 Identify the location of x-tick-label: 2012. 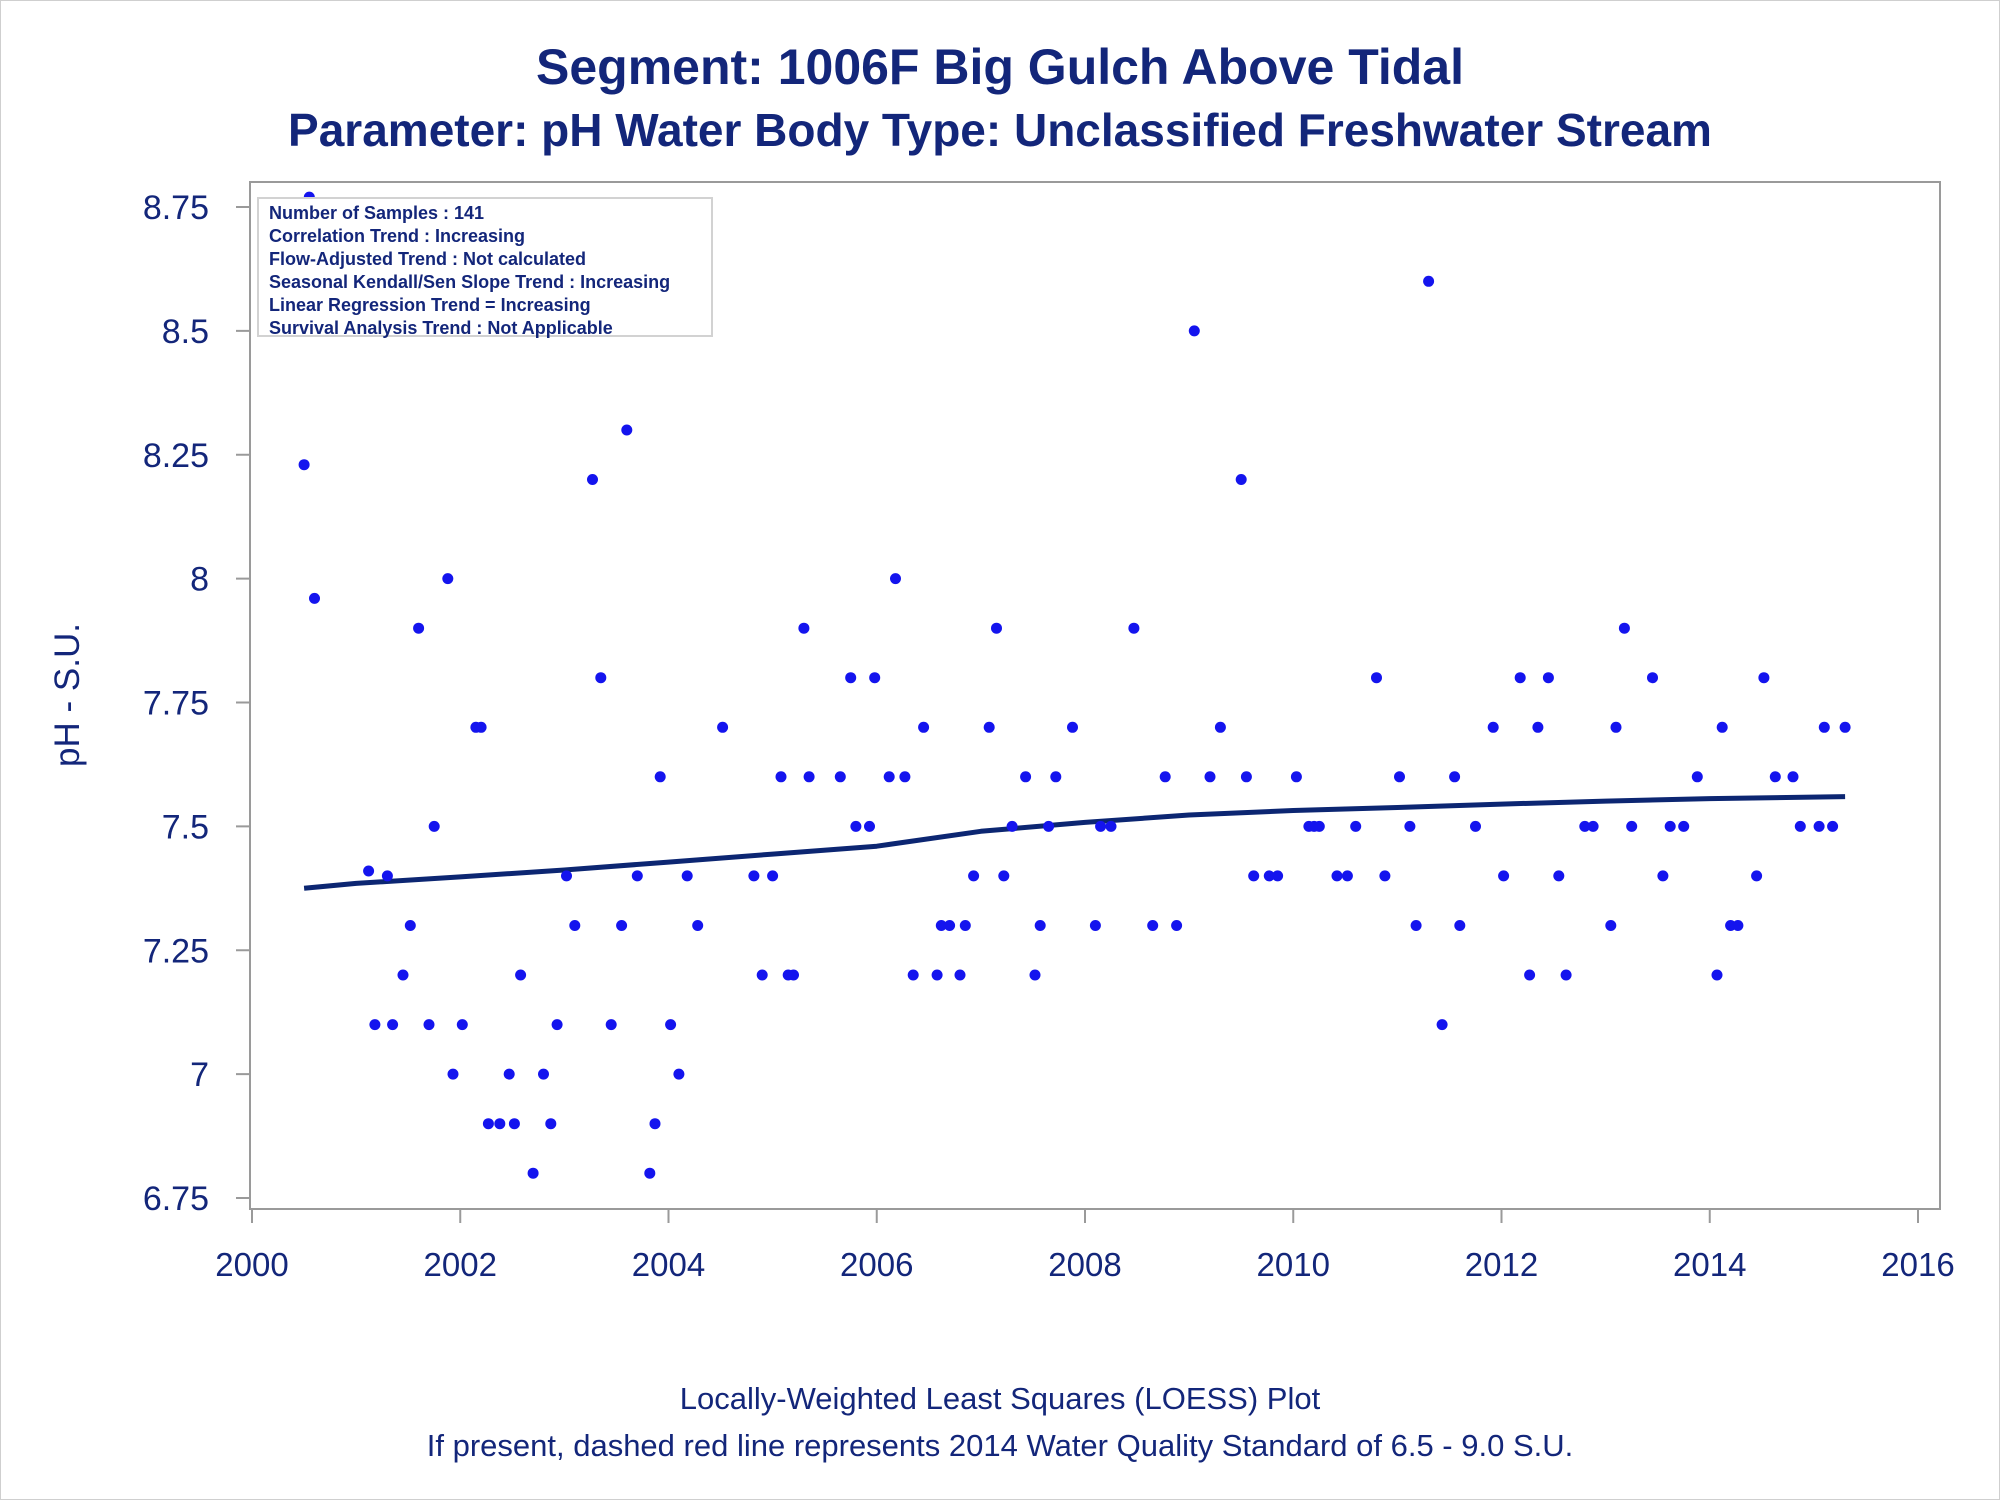
(1501, 1264).